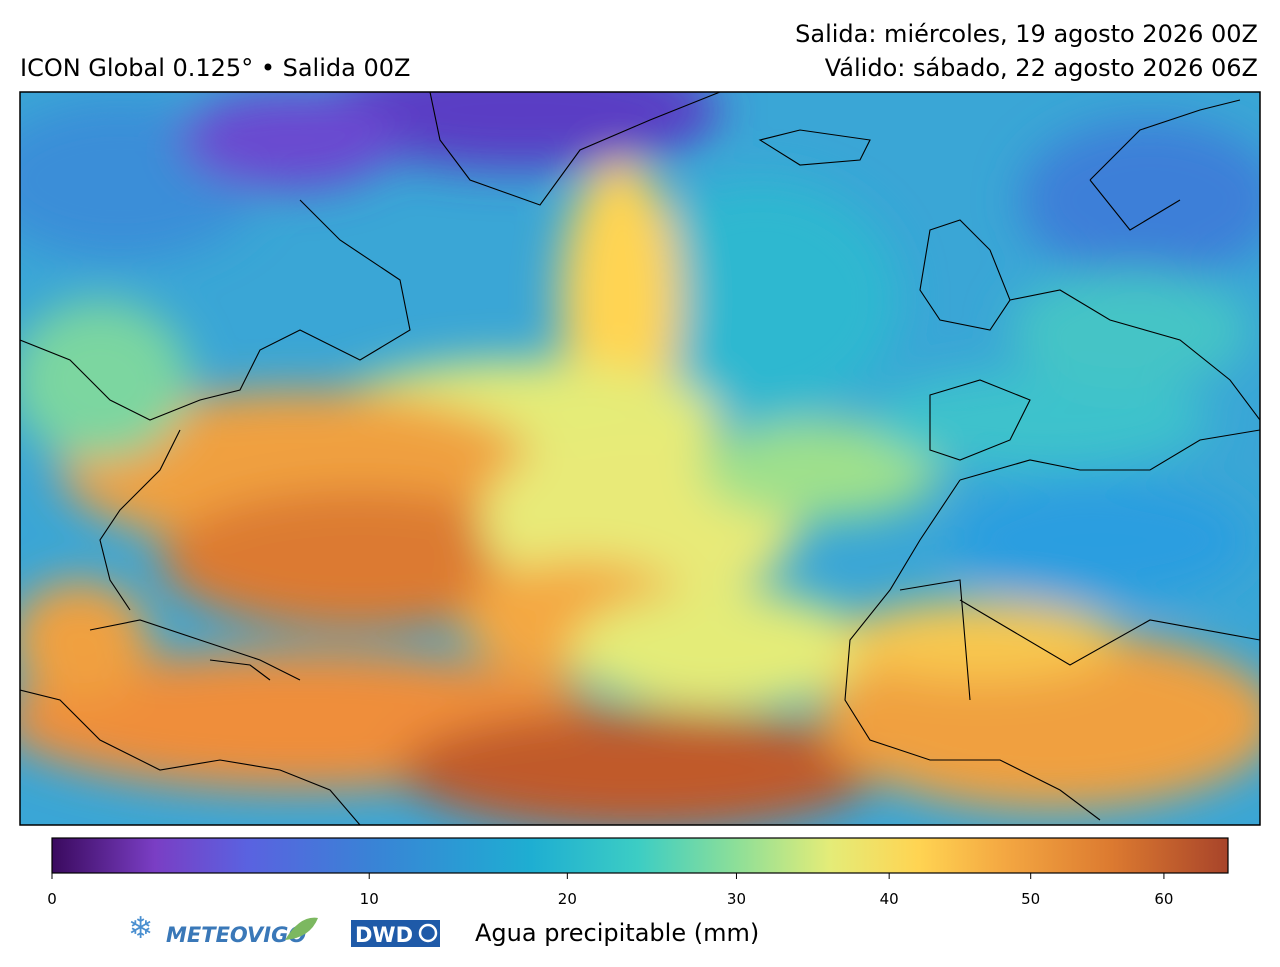 The height and width of the screenshot is (967, 1280). What do you see at coordinates (1026, 34) in the screenshot?
I see `run-time: Salida: miércoles, 19 agosto 2026 00Z` at bounding box center [1026, 34].